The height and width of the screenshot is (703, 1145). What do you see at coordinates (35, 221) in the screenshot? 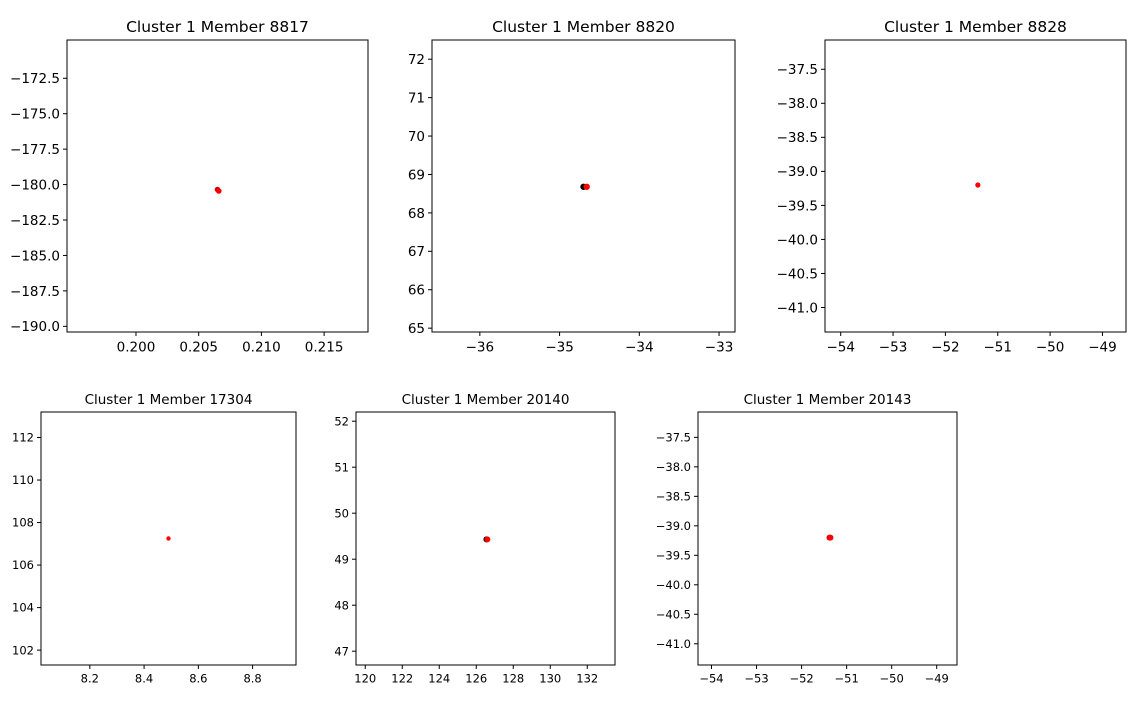
I see `y-tick-label: −182.5` at bounding box center [35, 221].